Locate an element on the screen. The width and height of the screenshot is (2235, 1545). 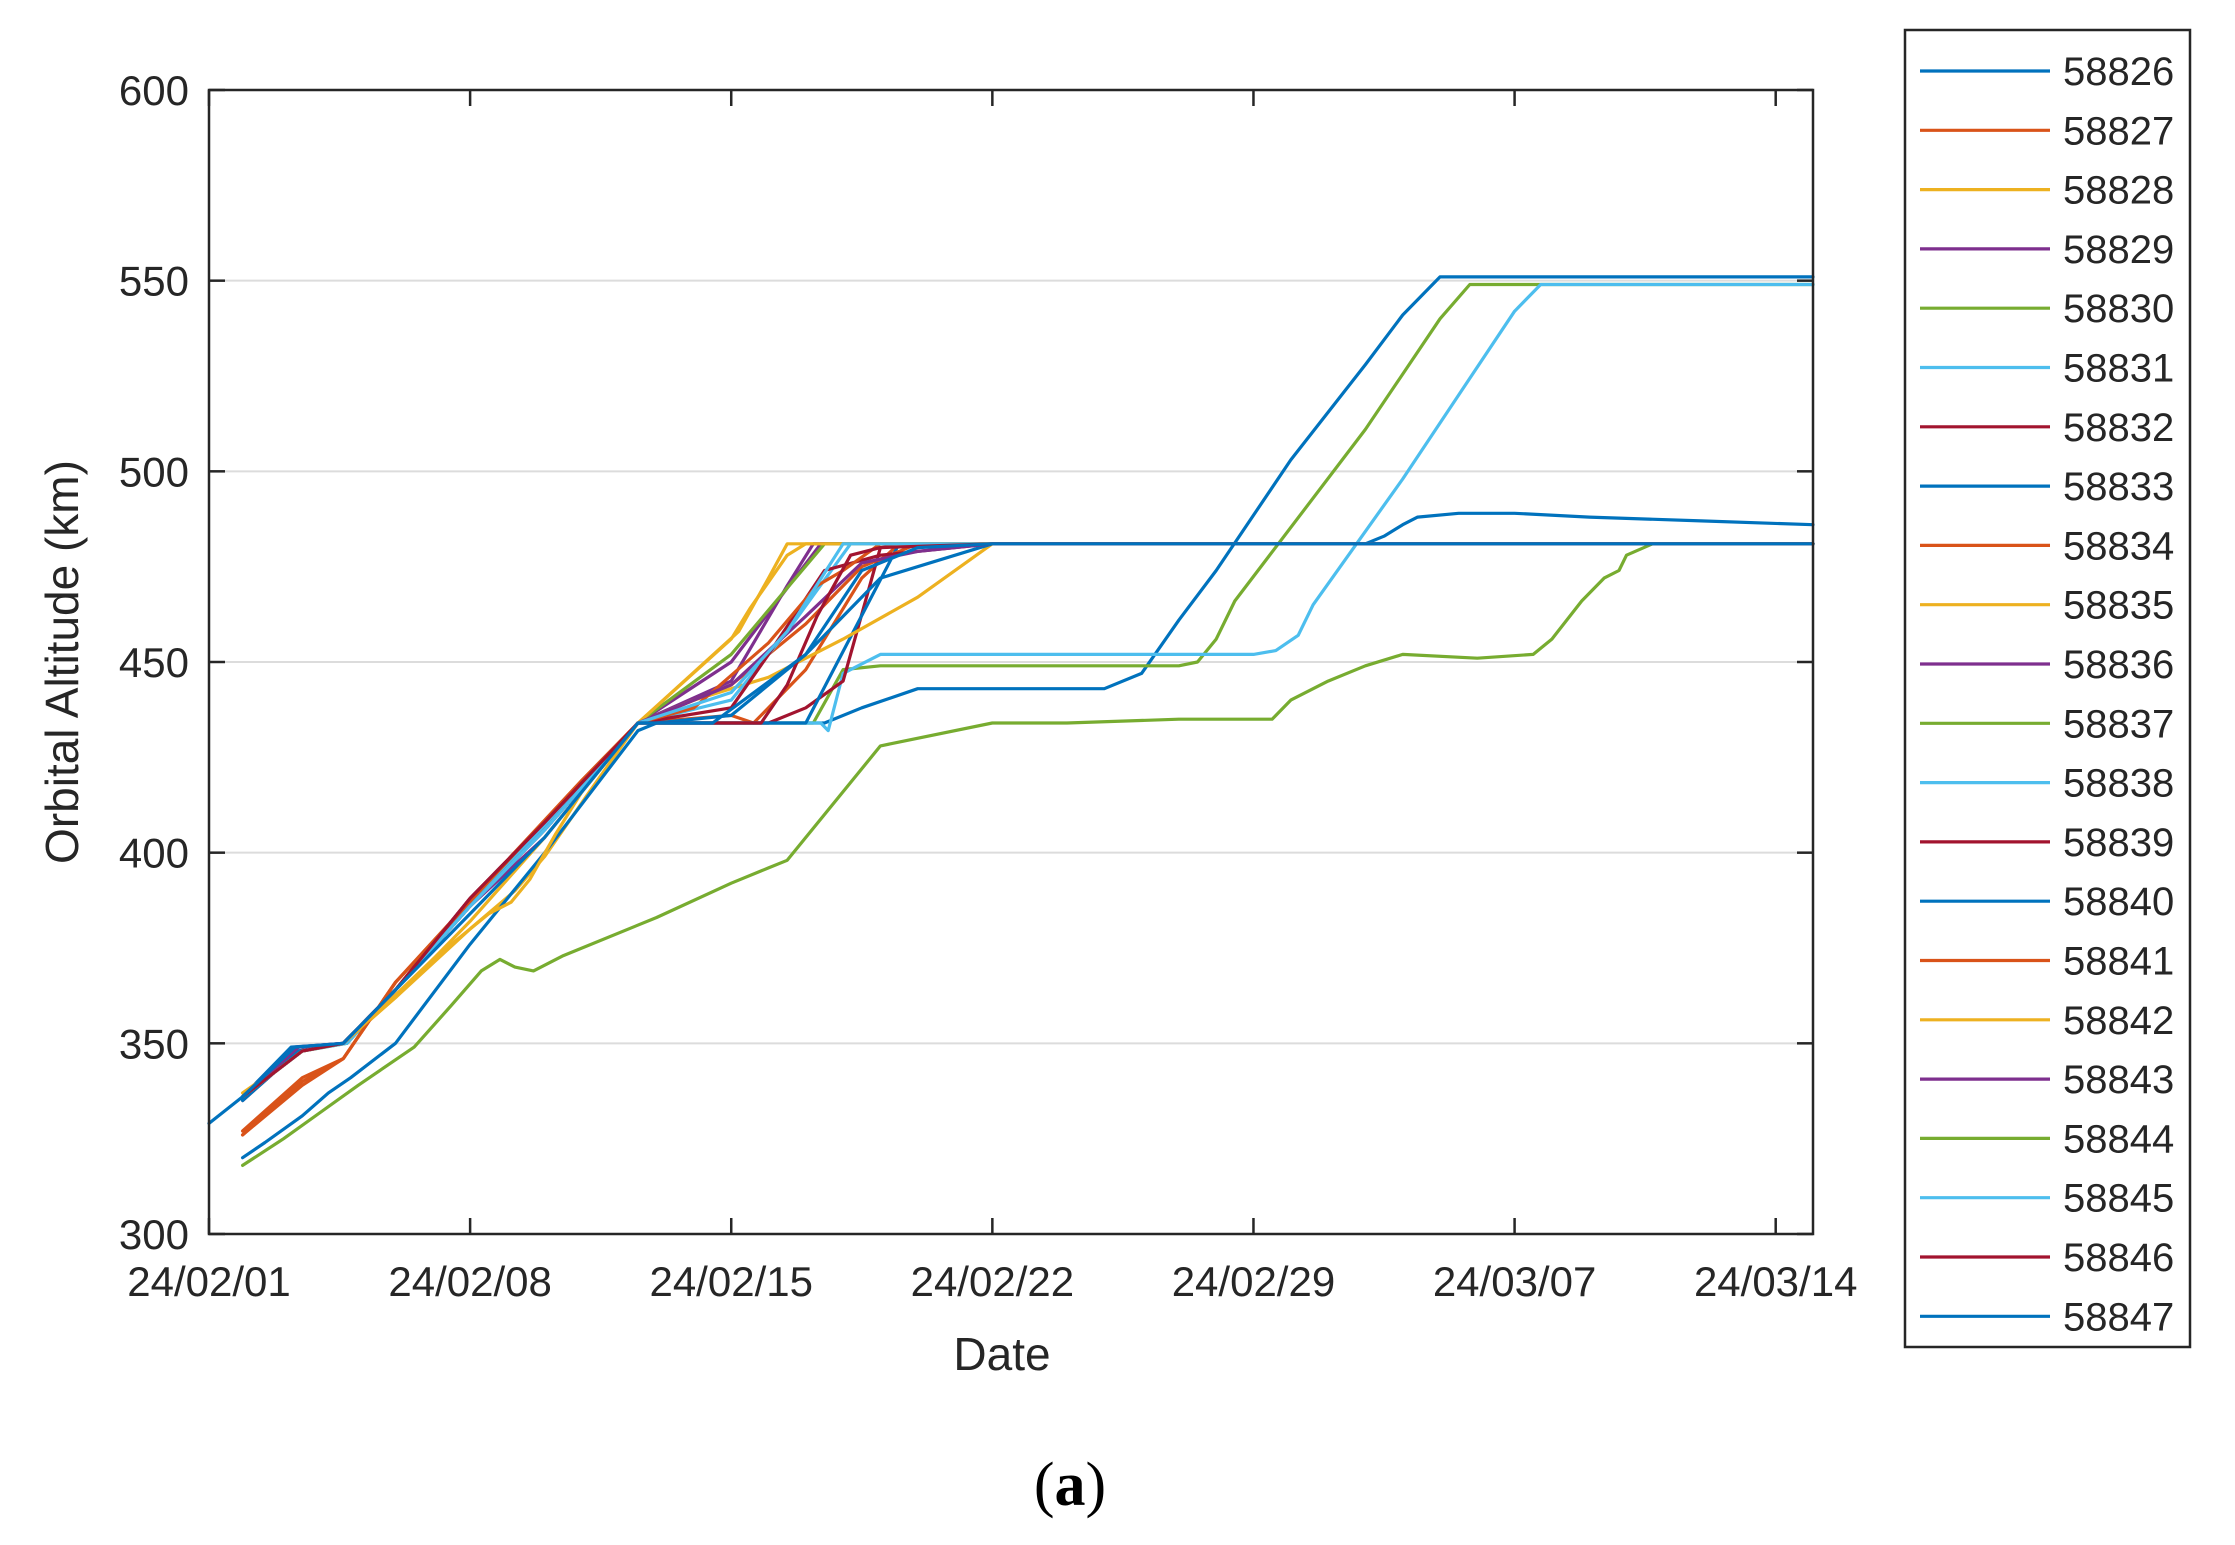
legend-label: 58833 is located at coordinates (2118, 487).